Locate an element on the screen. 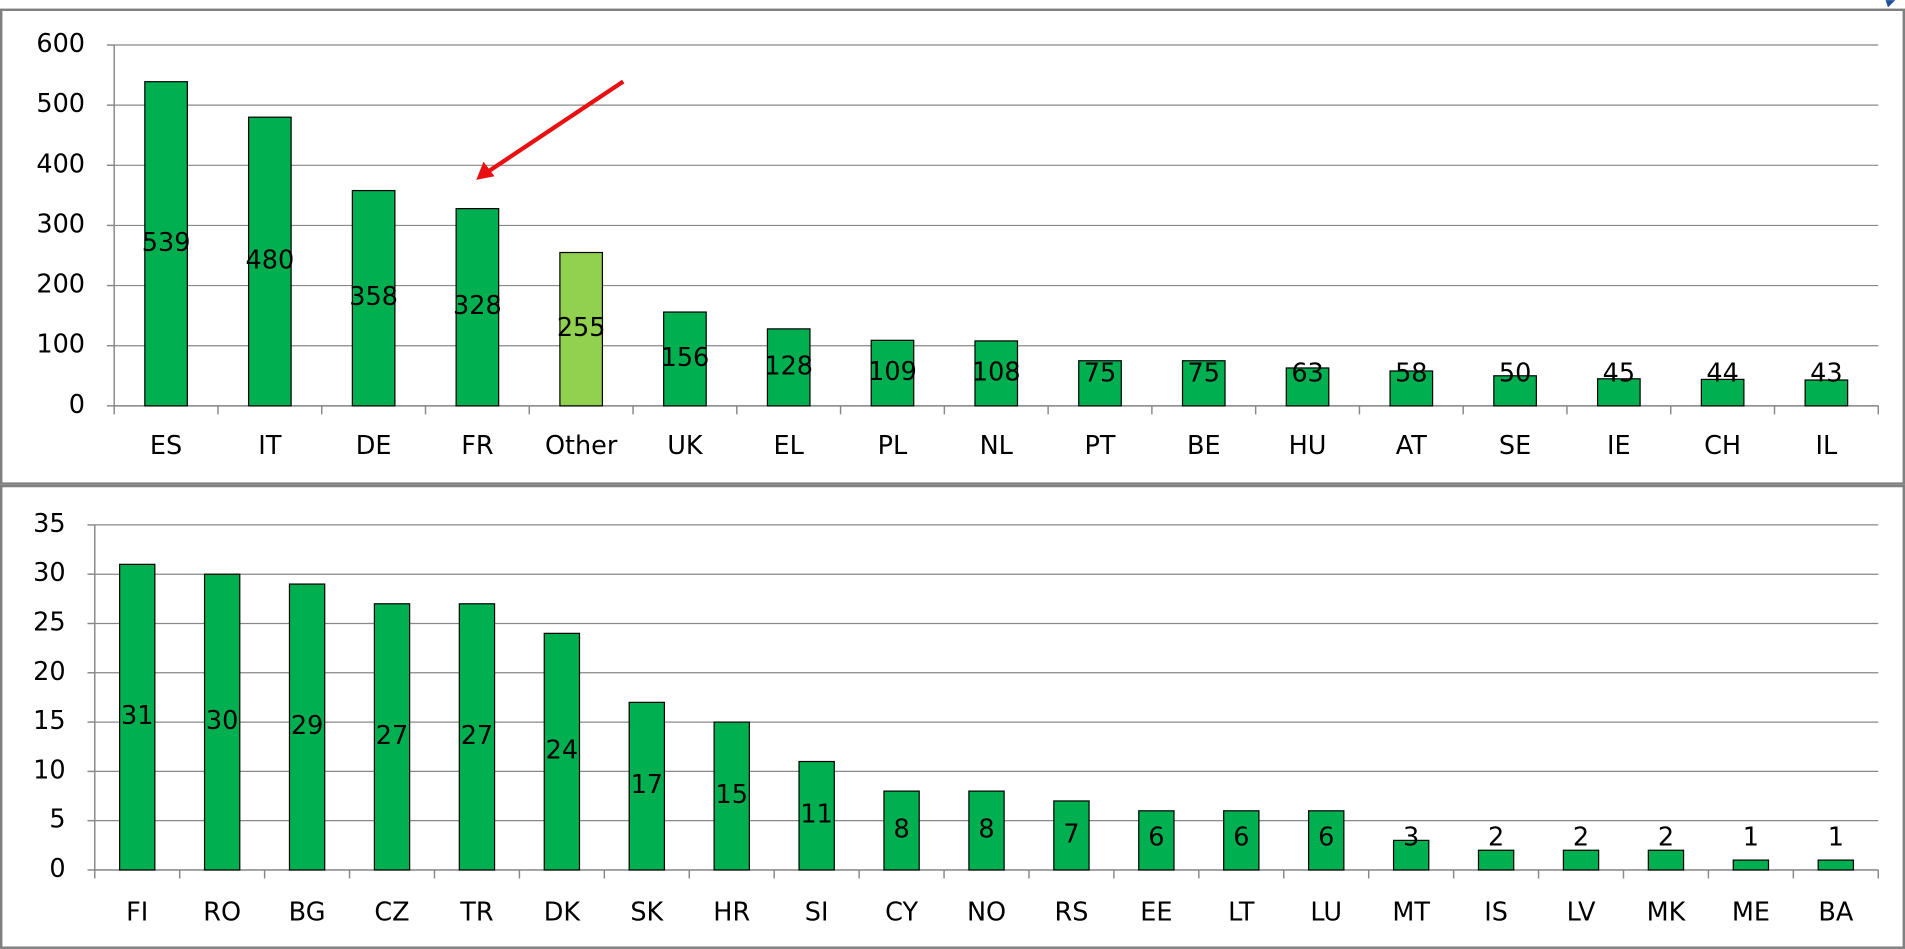 The height and width of the screenshot is (949, 1905). data-label: 156 is located at coordinates (685, 358).